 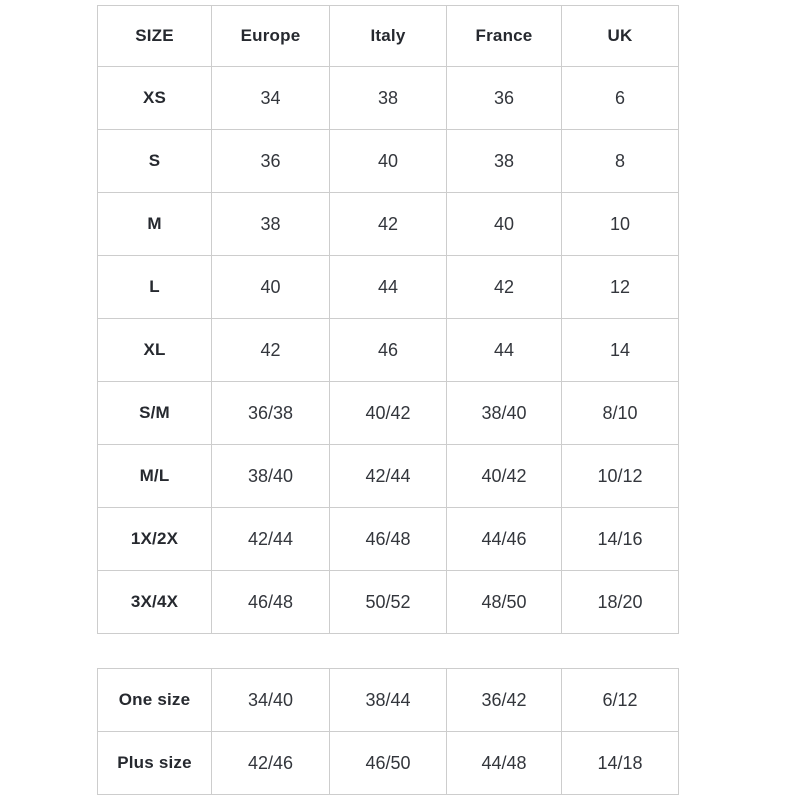 What do you see at coordinates (620, 287) in the screenshot?
I see `data-cell: 12` at bounding box center [620, 287].